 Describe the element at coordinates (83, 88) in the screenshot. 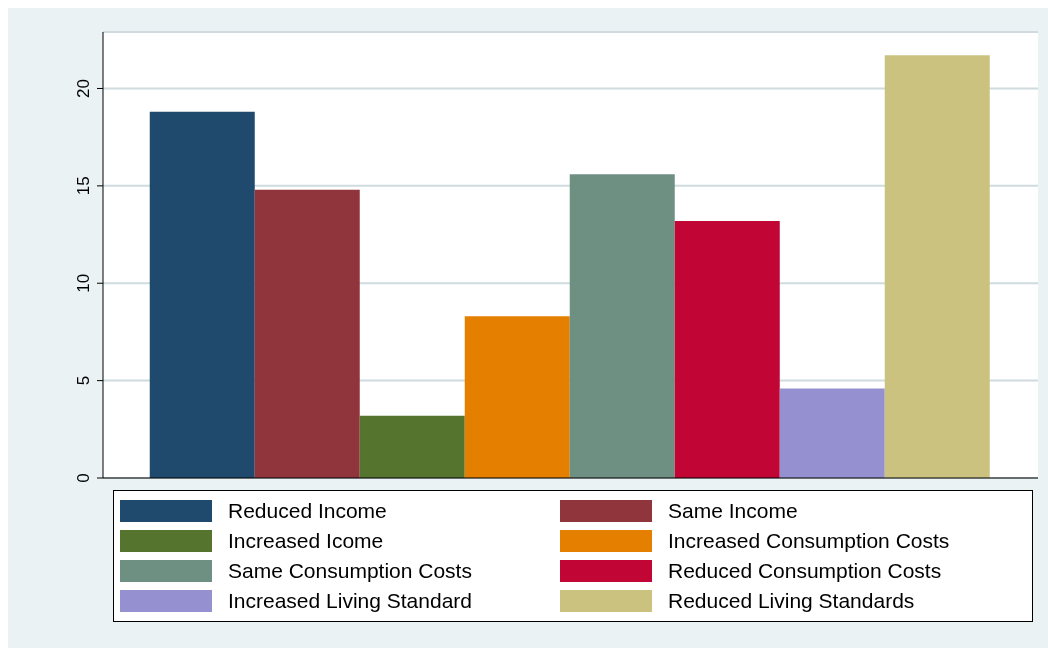

I see `y-tick-label: 20` at that location.